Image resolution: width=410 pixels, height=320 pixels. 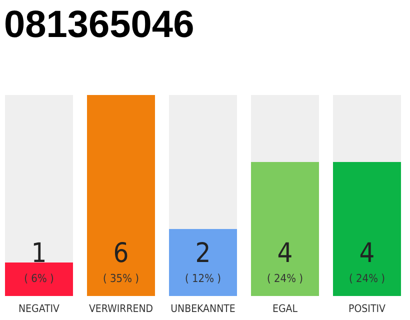 I want to click on bar, so click(x=39, y=279).